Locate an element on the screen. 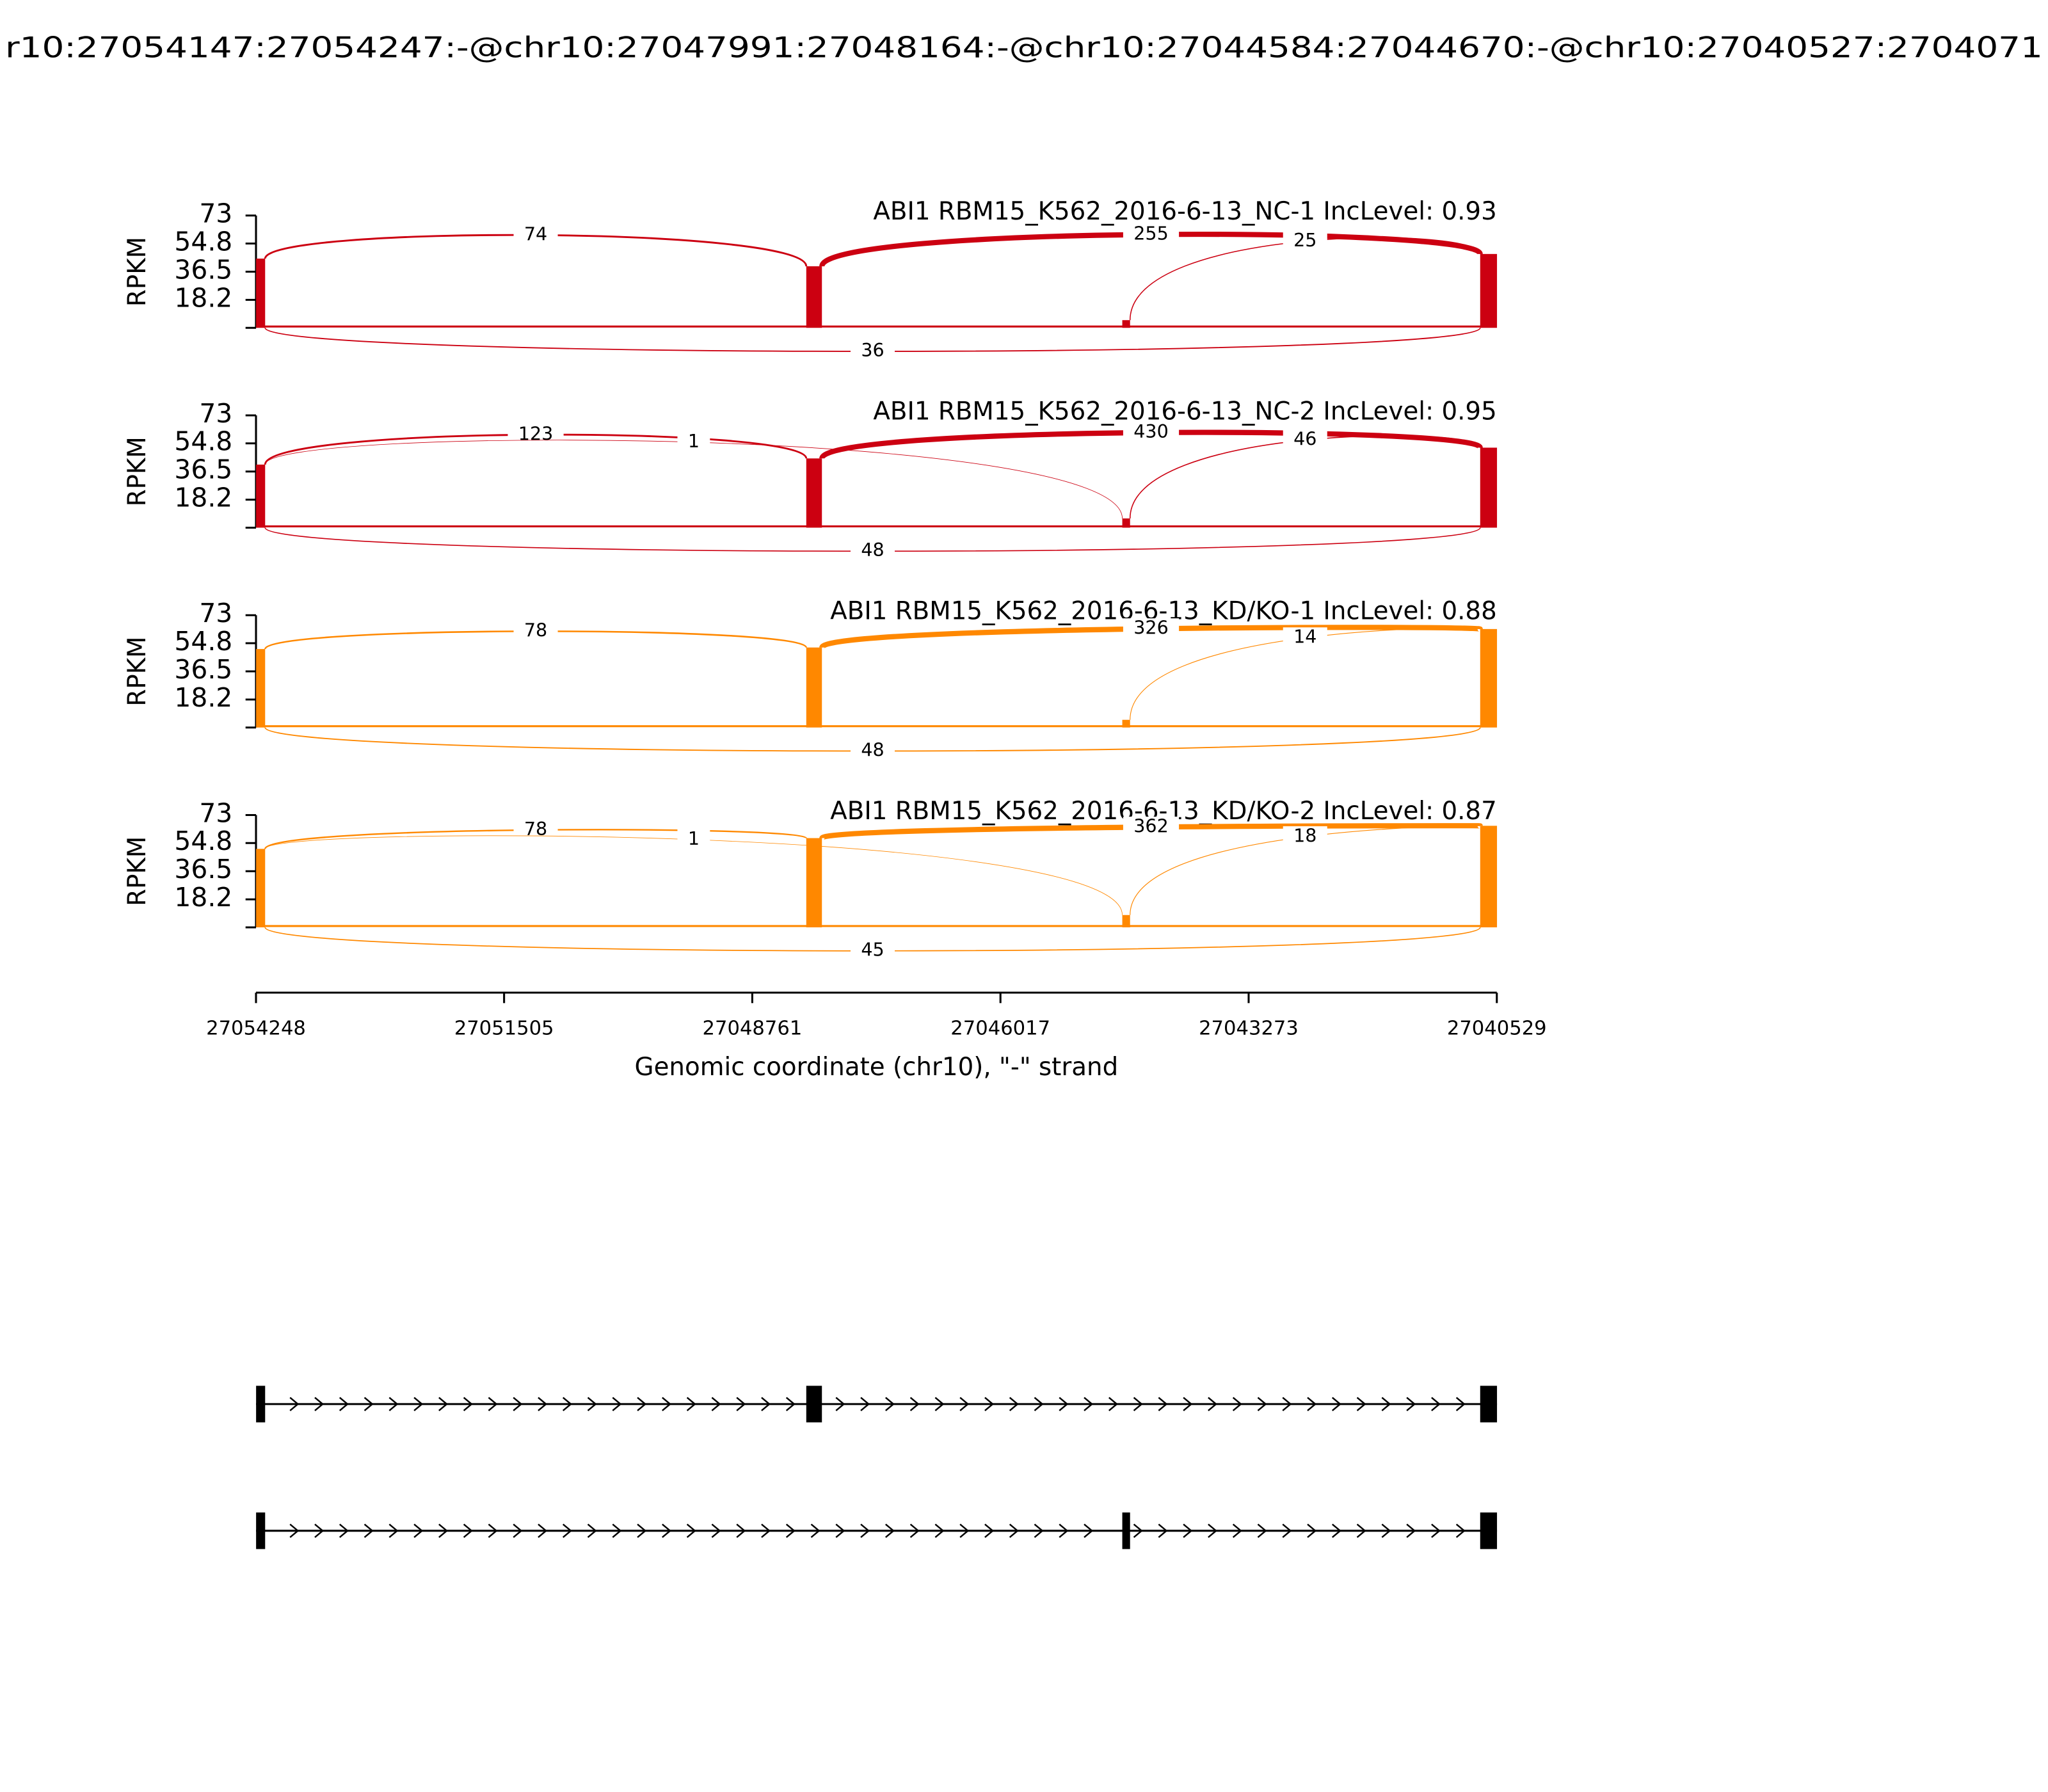 The height and width of the screenshot is (1792, 2048). junction-label: 18 is located at coordinates (1304, 835).